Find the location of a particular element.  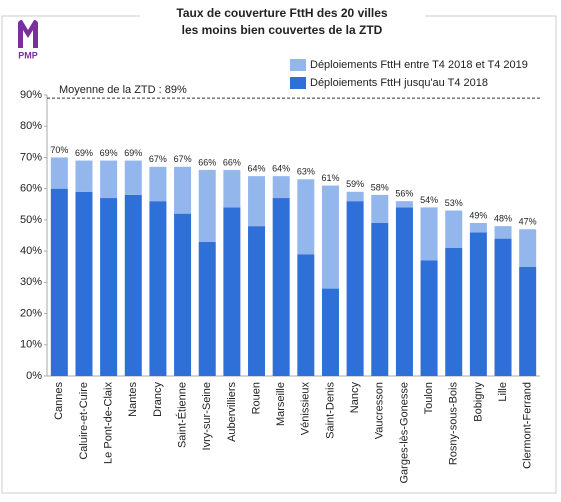

title-background is located at coordinates (282, 23).